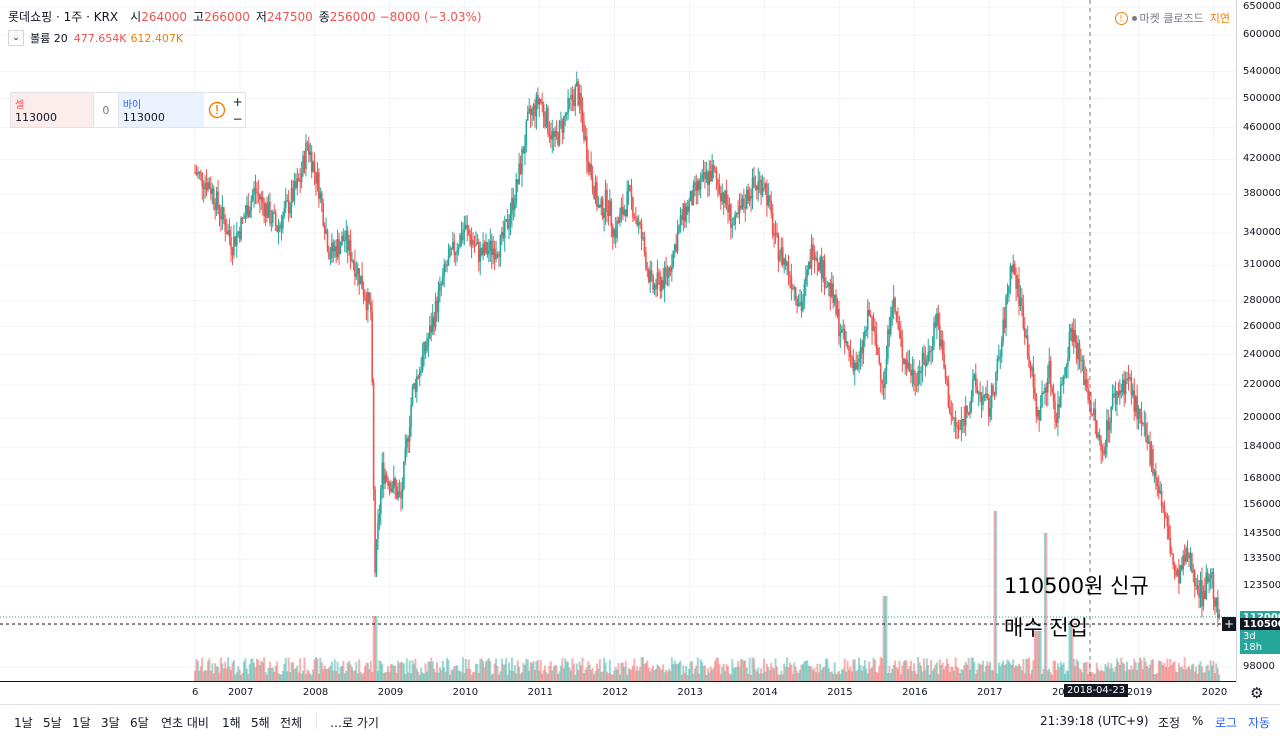 Image resolution: width=1280 pixels, height=736 pixels. What do you see at coordinates (81, 723) in the screenshot?
I see `range-1m: 1달` at bounding box center [81, 723].